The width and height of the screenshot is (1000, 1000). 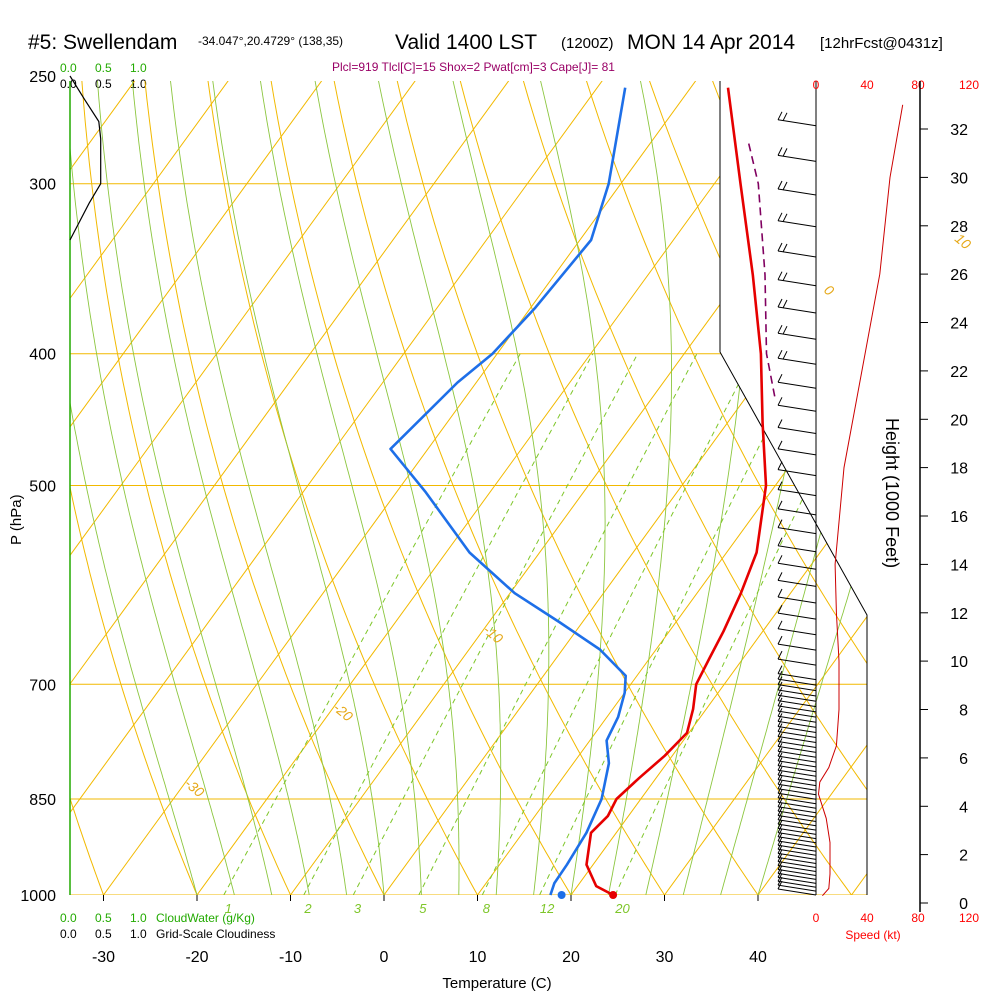 I want to click on cloud-scale-top-black-1: 0.5, so click(x=103, y=84).